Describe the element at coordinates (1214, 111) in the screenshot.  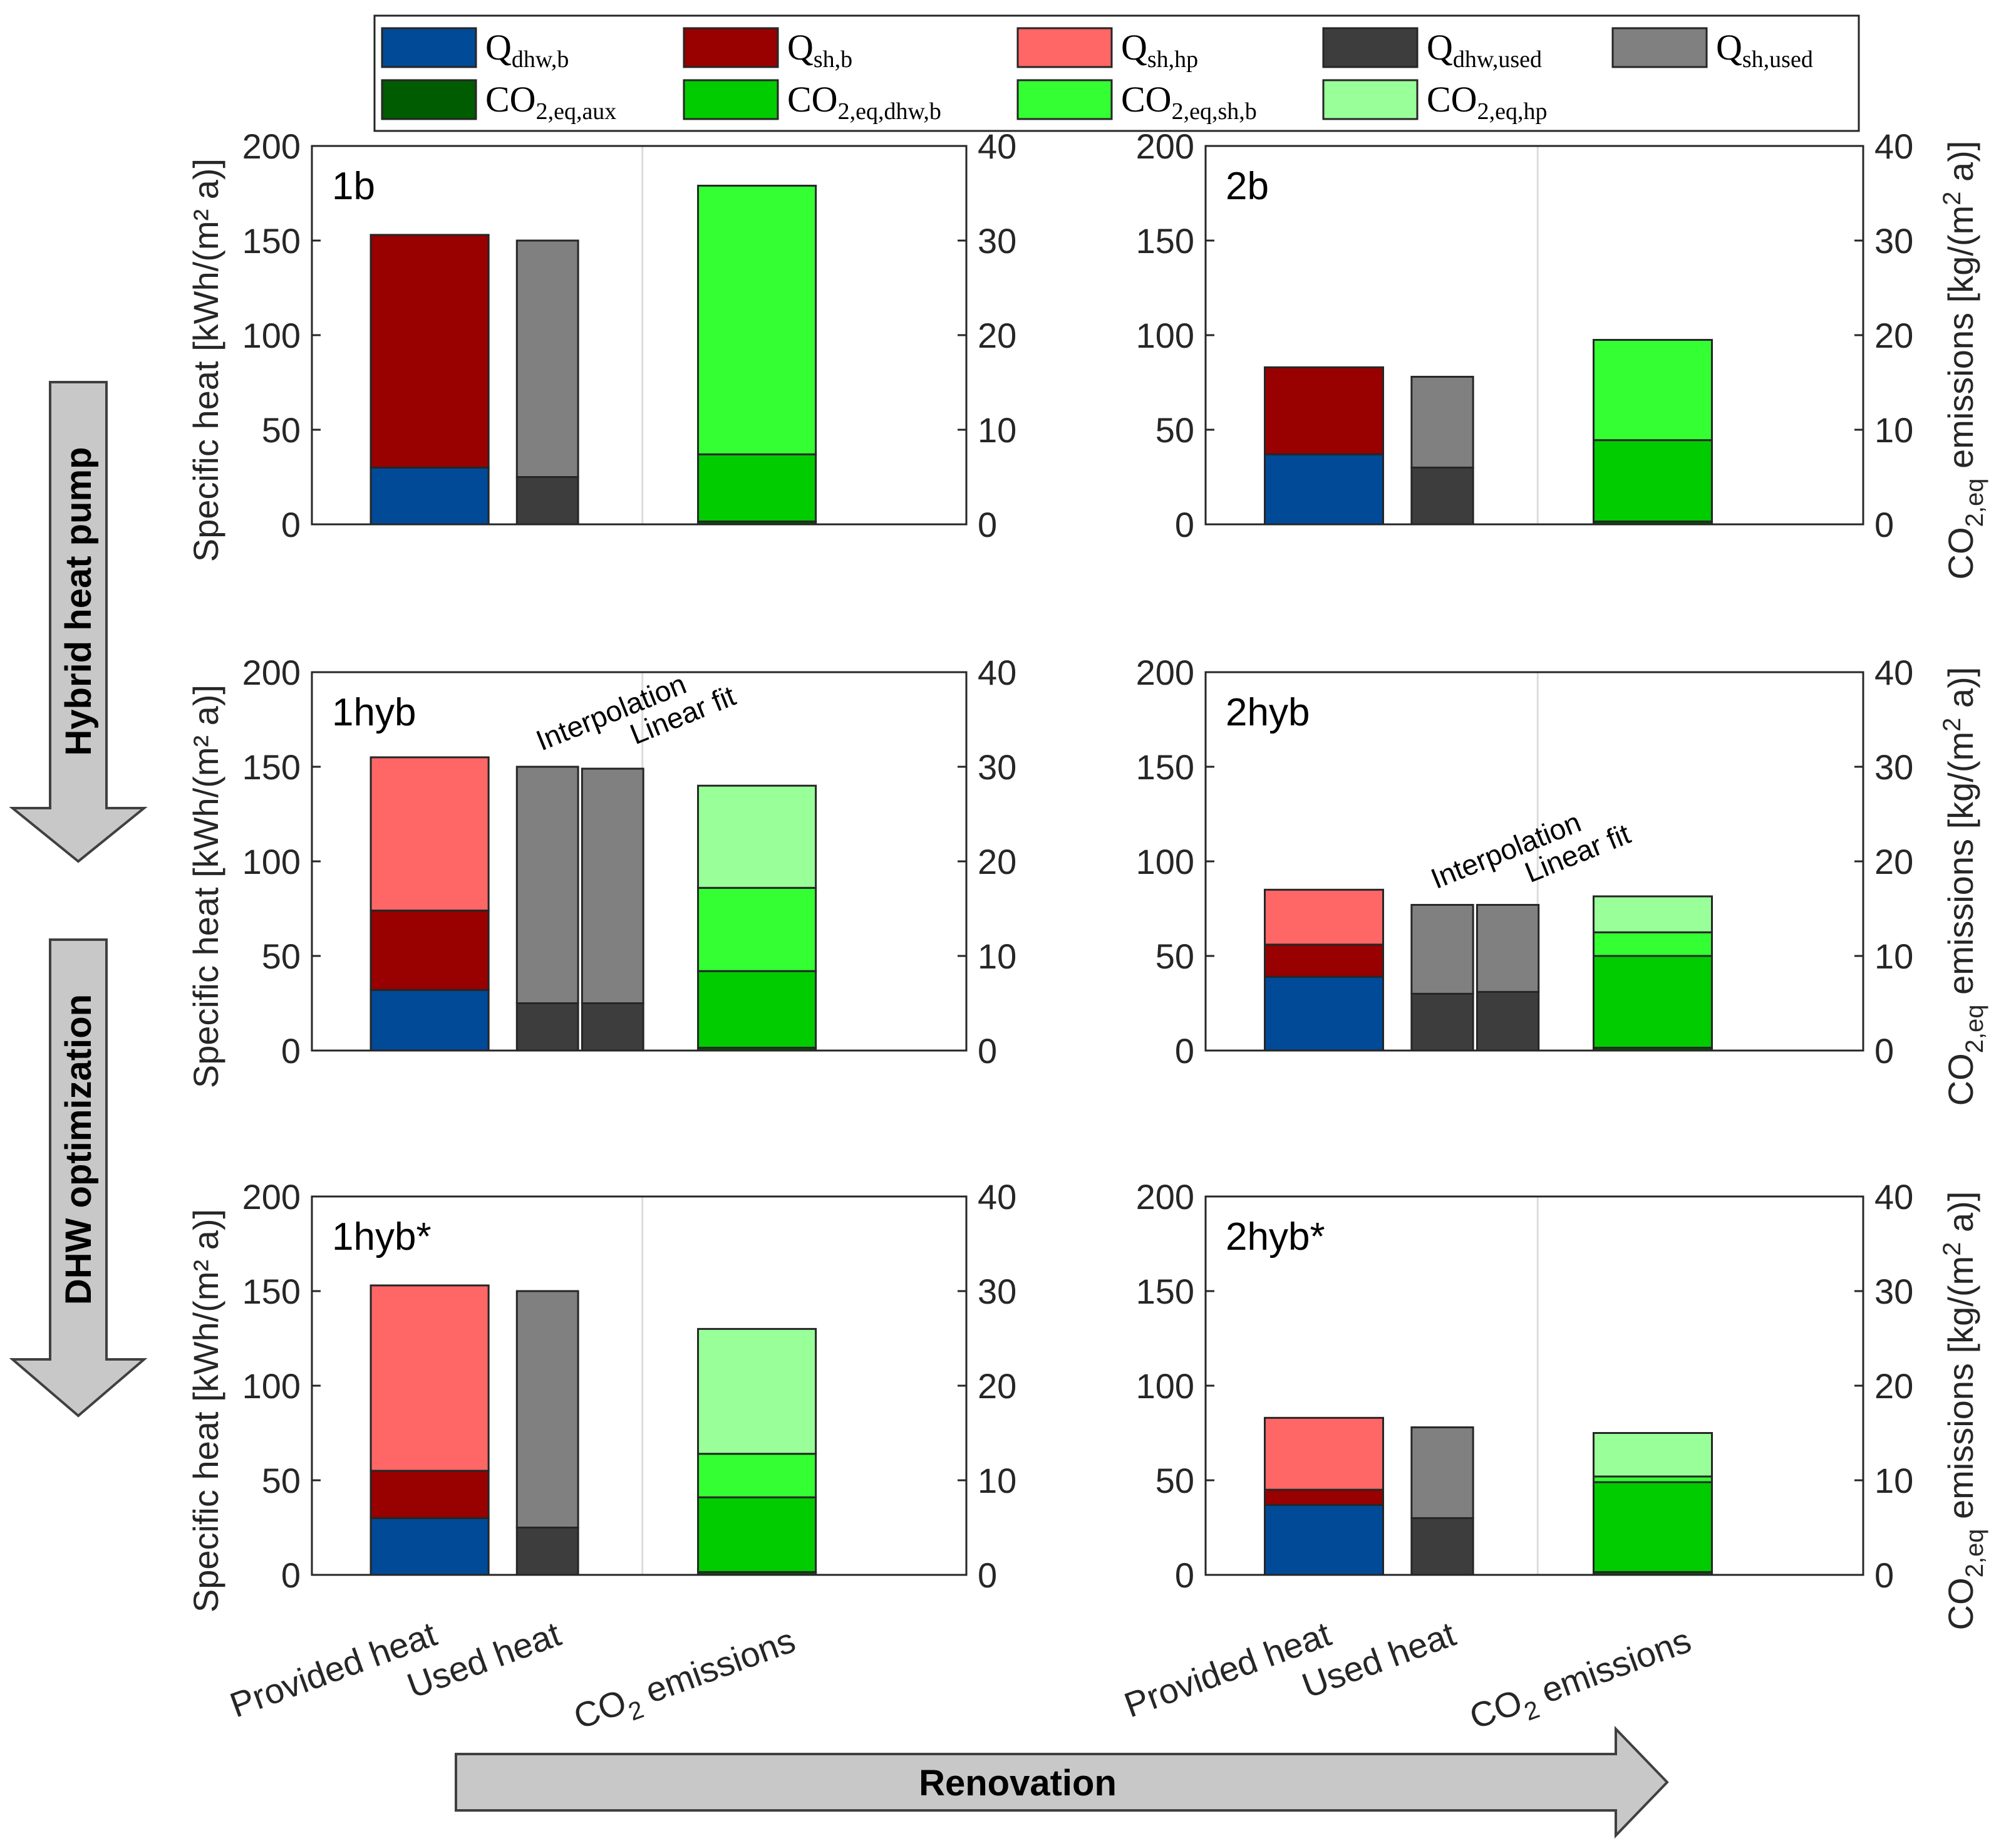
I see `legend-label-sub: 2,eq,sh,b` at that location.